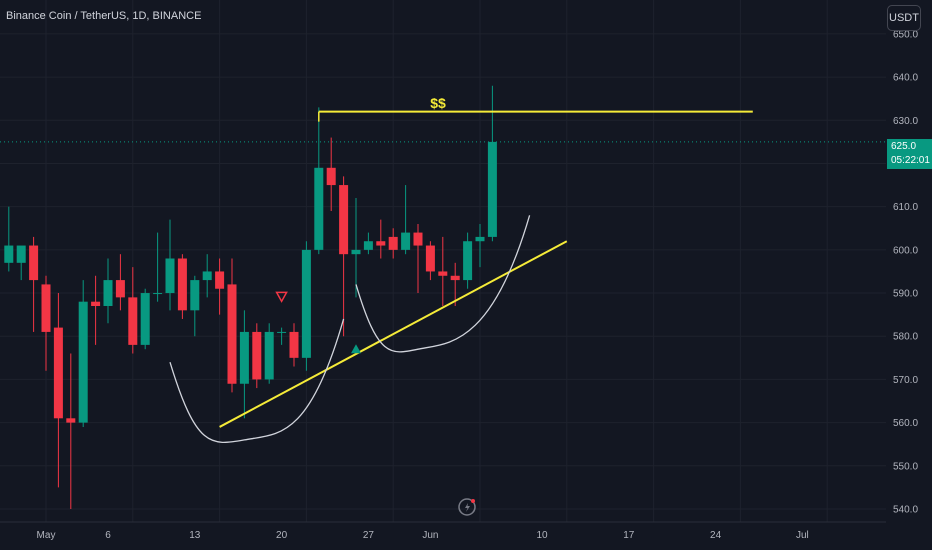  What do you see at coordinates (629, 535) in the screenshot?
I see `time-tick-label: 17` at bounding box center [629, 535].